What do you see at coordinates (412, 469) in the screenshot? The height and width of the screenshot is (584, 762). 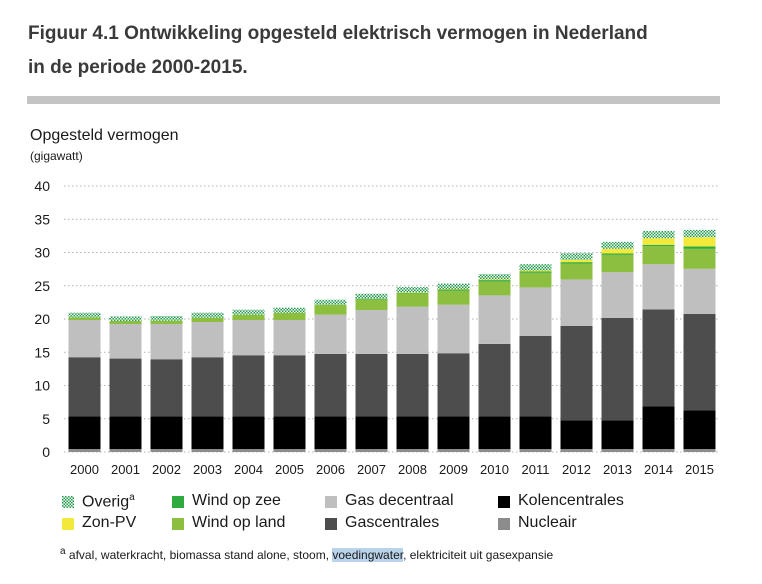 I see `x-tick-label: 2008` at bounding box center [412, 469].